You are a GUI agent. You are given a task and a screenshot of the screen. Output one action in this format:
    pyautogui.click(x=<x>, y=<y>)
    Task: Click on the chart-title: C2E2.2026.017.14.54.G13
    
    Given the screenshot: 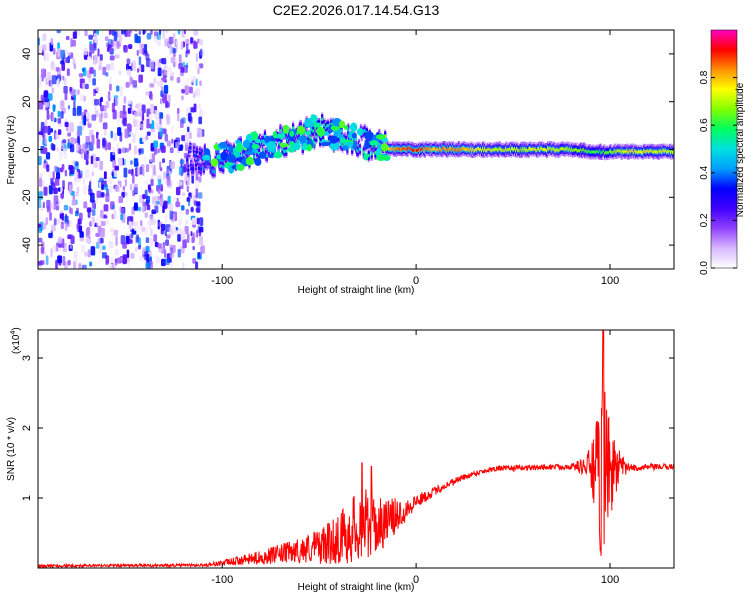 What is the action you would take?
    pyautogui.click(x=356, y=10)
    